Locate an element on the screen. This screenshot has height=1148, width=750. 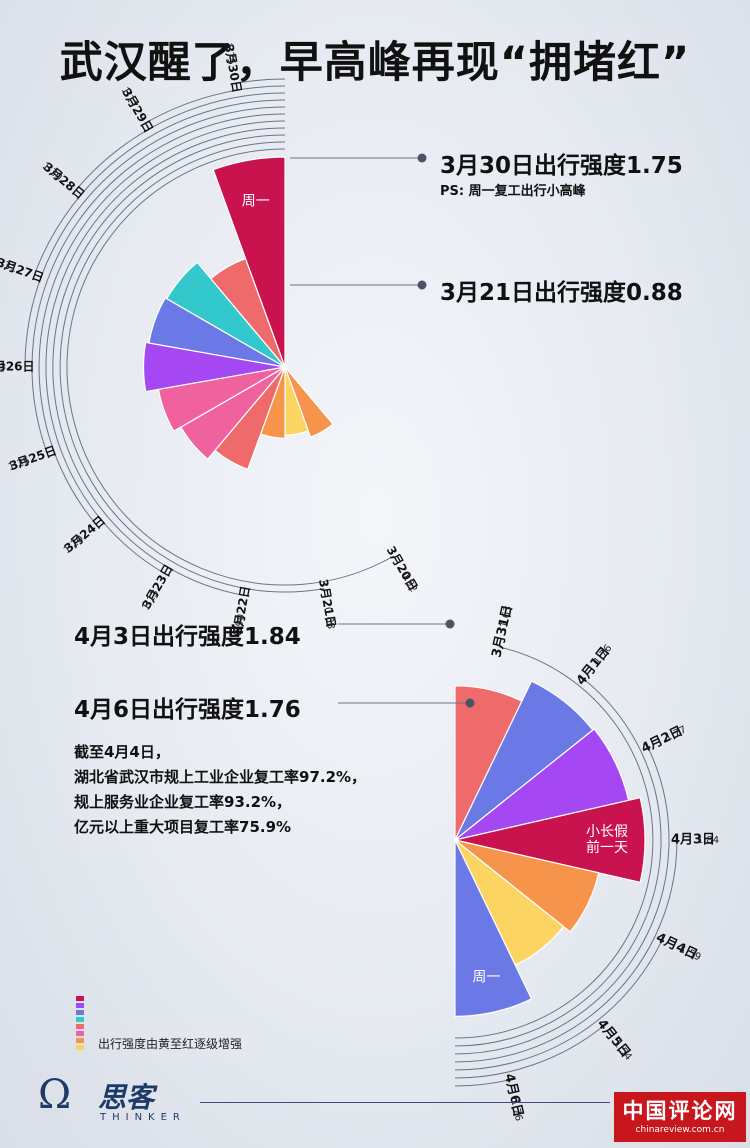
callout-mar30-note: PS: 周一复工出行小高峰 is located at coordinates (513, 191).